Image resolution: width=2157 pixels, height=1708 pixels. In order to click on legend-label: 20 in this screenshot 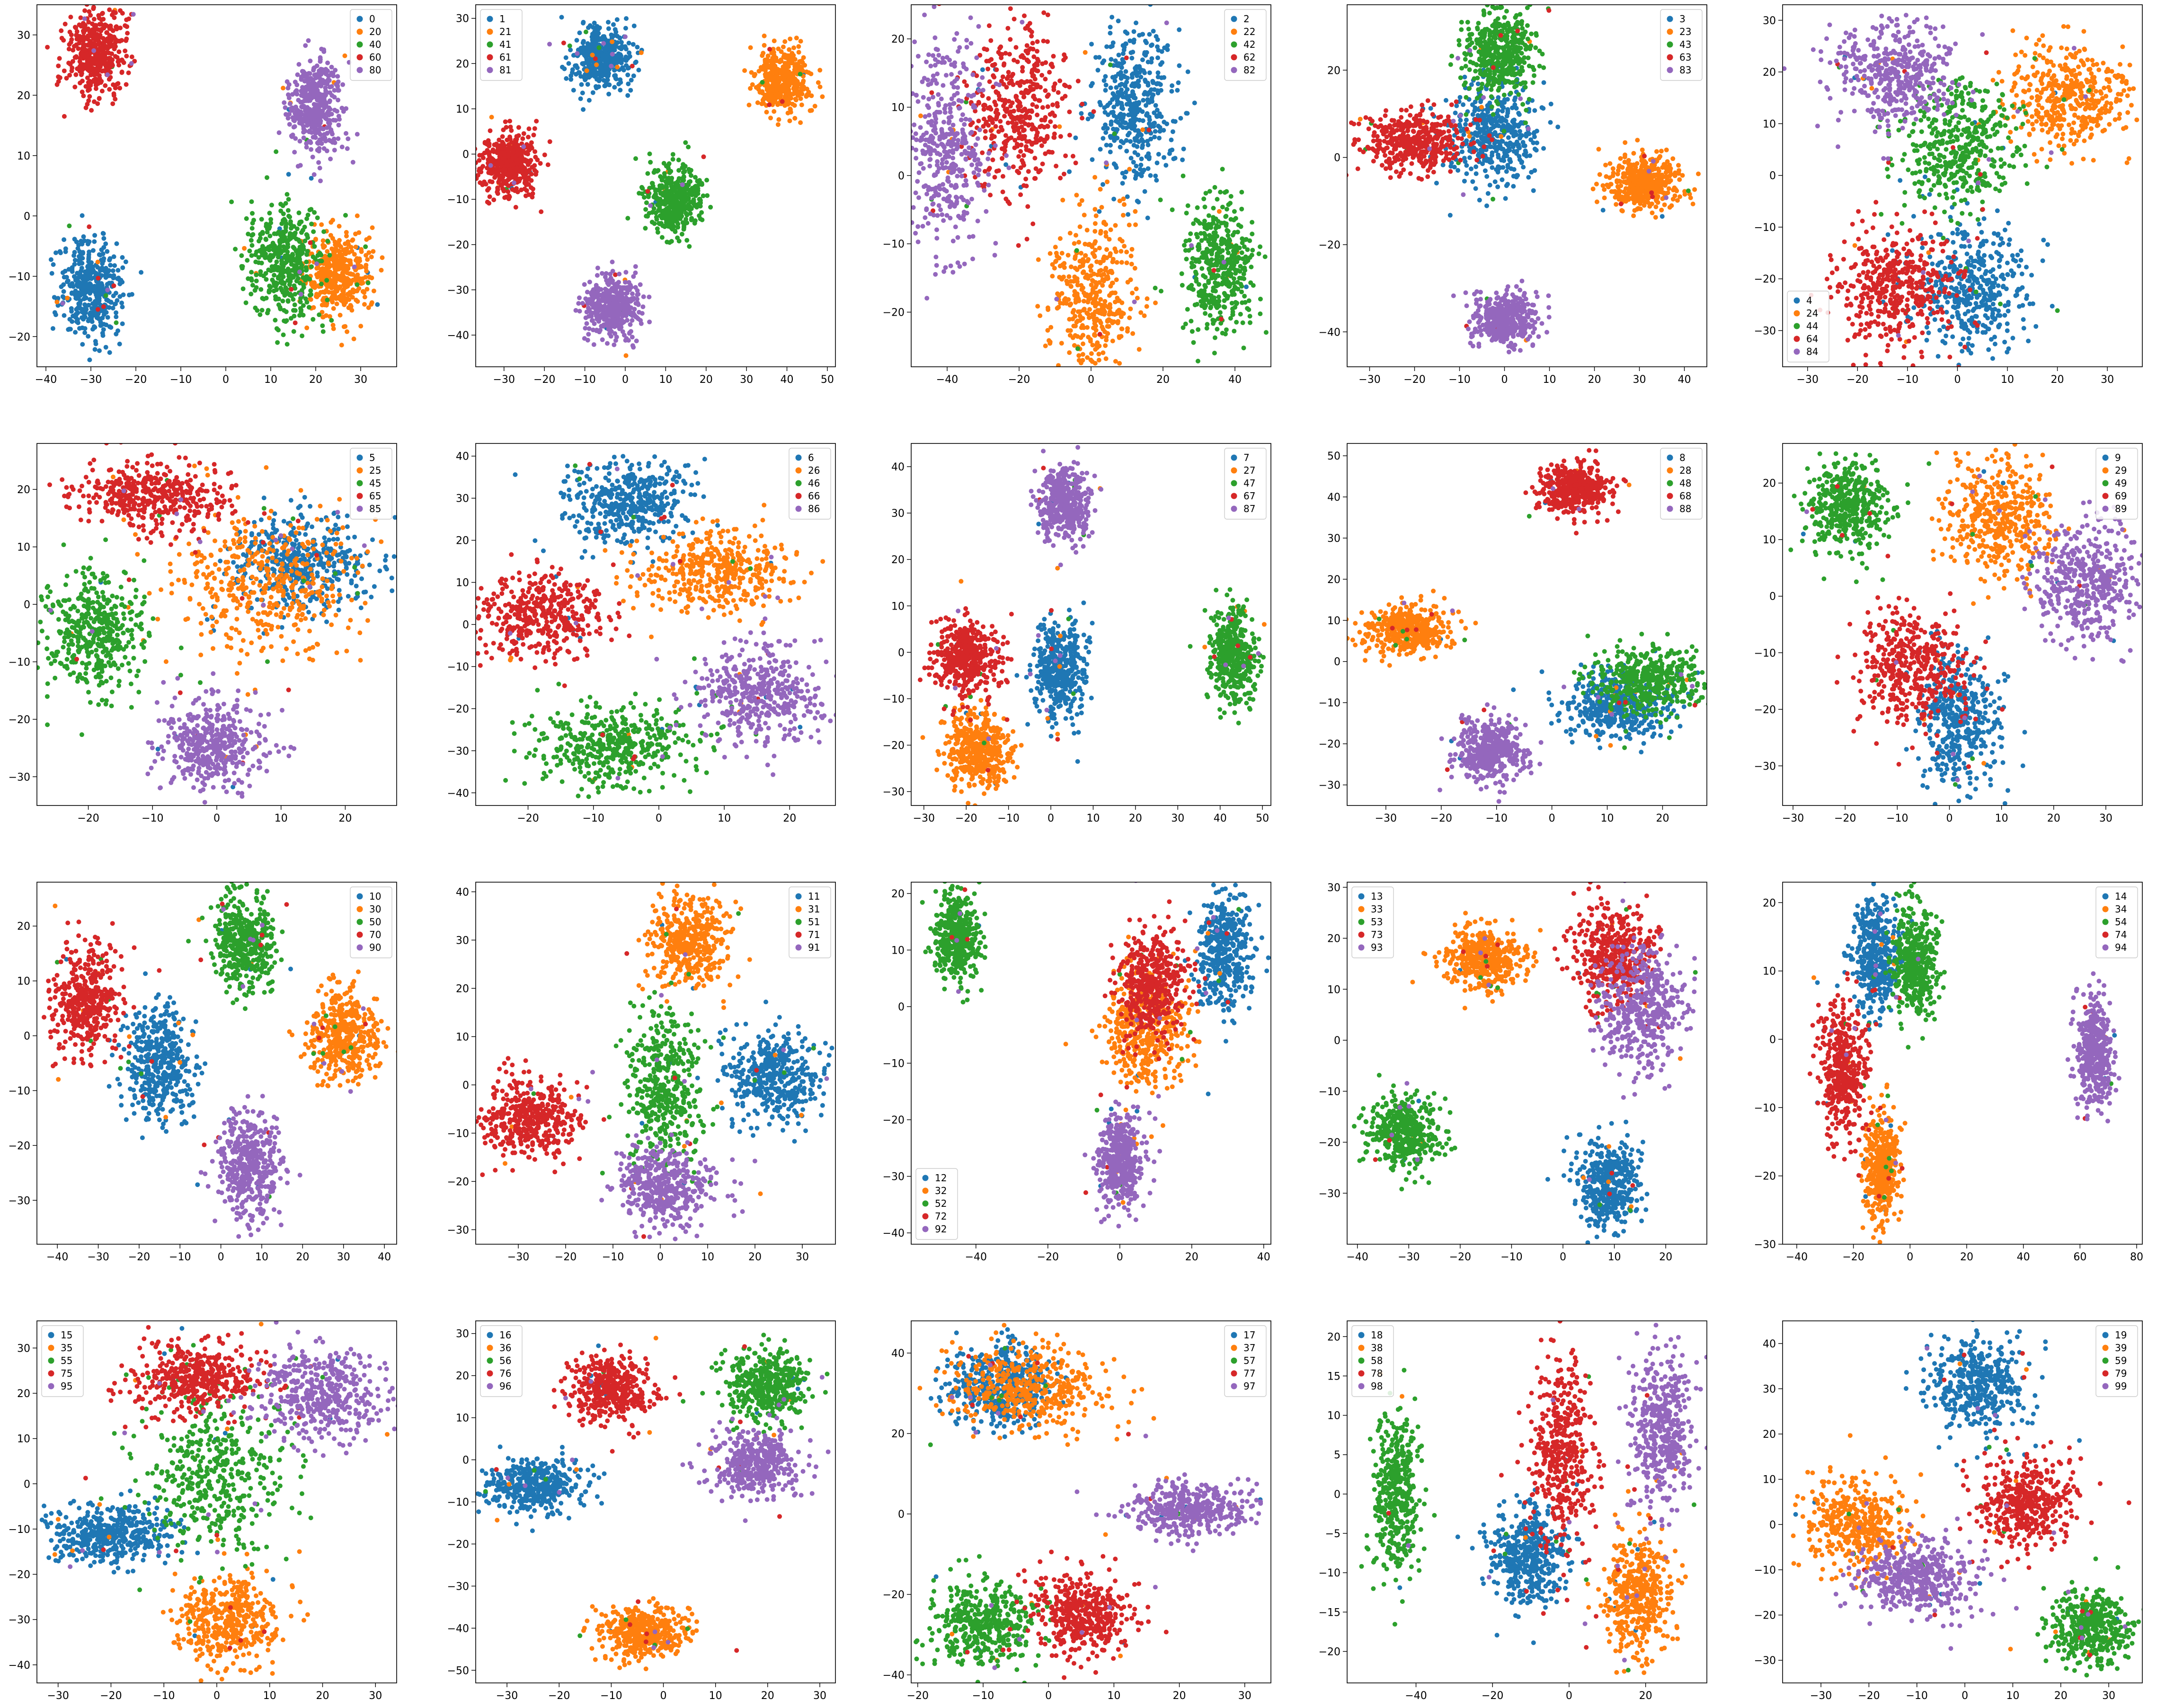, I will do `click(375, 32)`.